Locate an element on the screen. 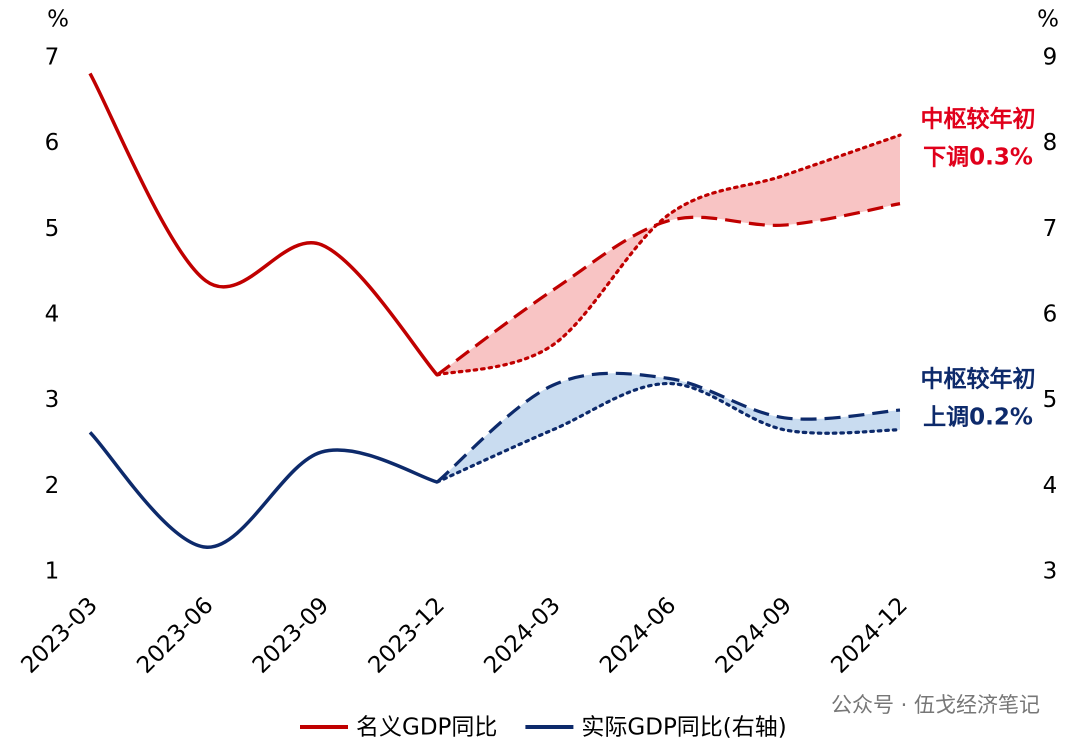  y2-tick-label: 6 is located at coordinates (1050, 315).